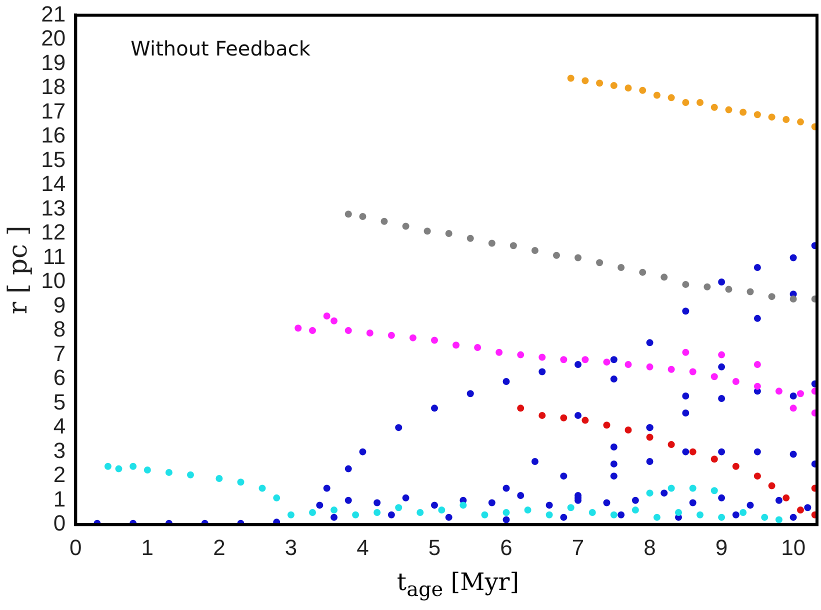 The height and width of the screenshot is (610, 821). What do you see at coordinates (147, 547) in the screenshot?
I see `x-tick-label: 1` at bounding box center [147, 547].